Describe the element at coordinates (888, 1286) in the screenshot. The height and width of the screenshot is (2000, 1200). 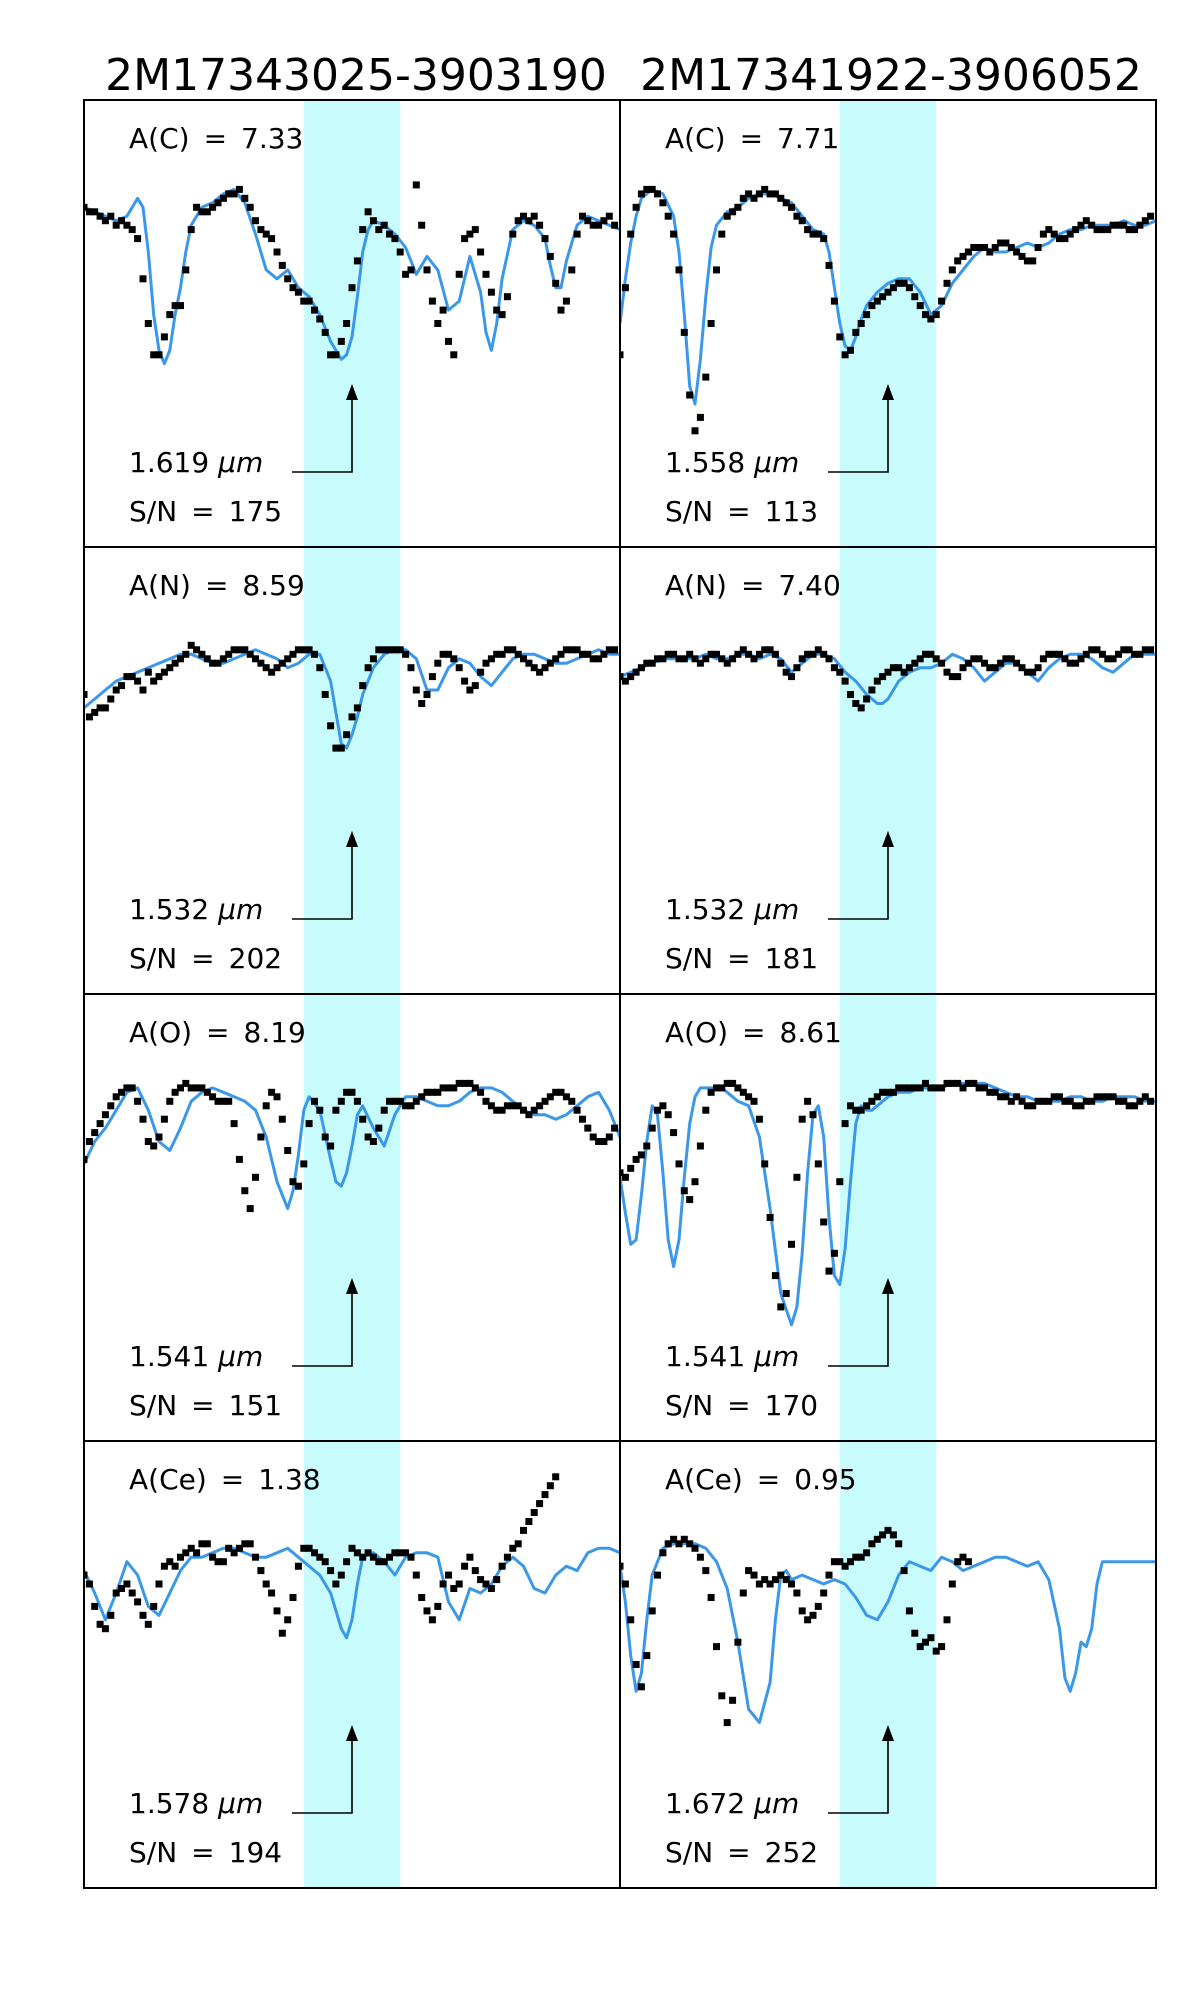
I see `panel-r2c1-marker-arrow-head` at that location.